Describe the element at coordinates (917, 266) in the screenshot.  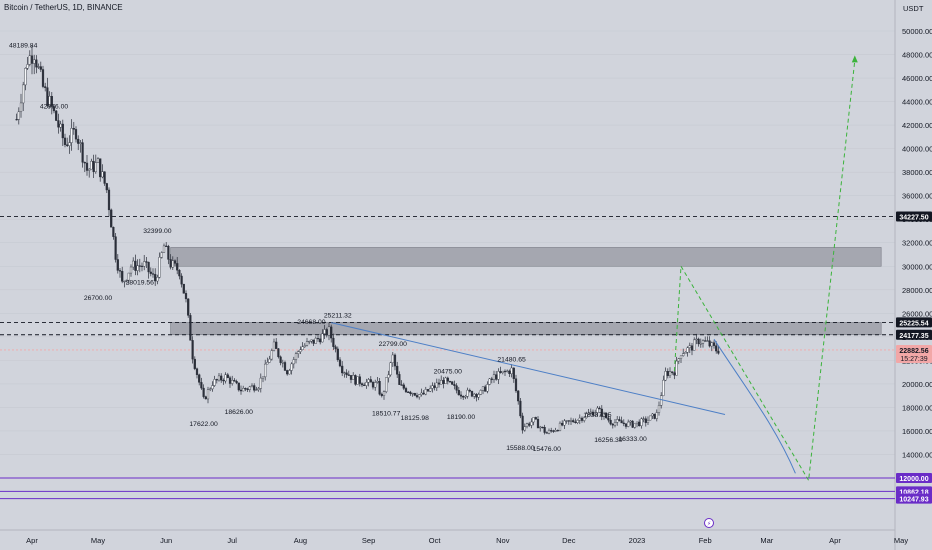
I see `y-tick-label: 30000.00` at that location.